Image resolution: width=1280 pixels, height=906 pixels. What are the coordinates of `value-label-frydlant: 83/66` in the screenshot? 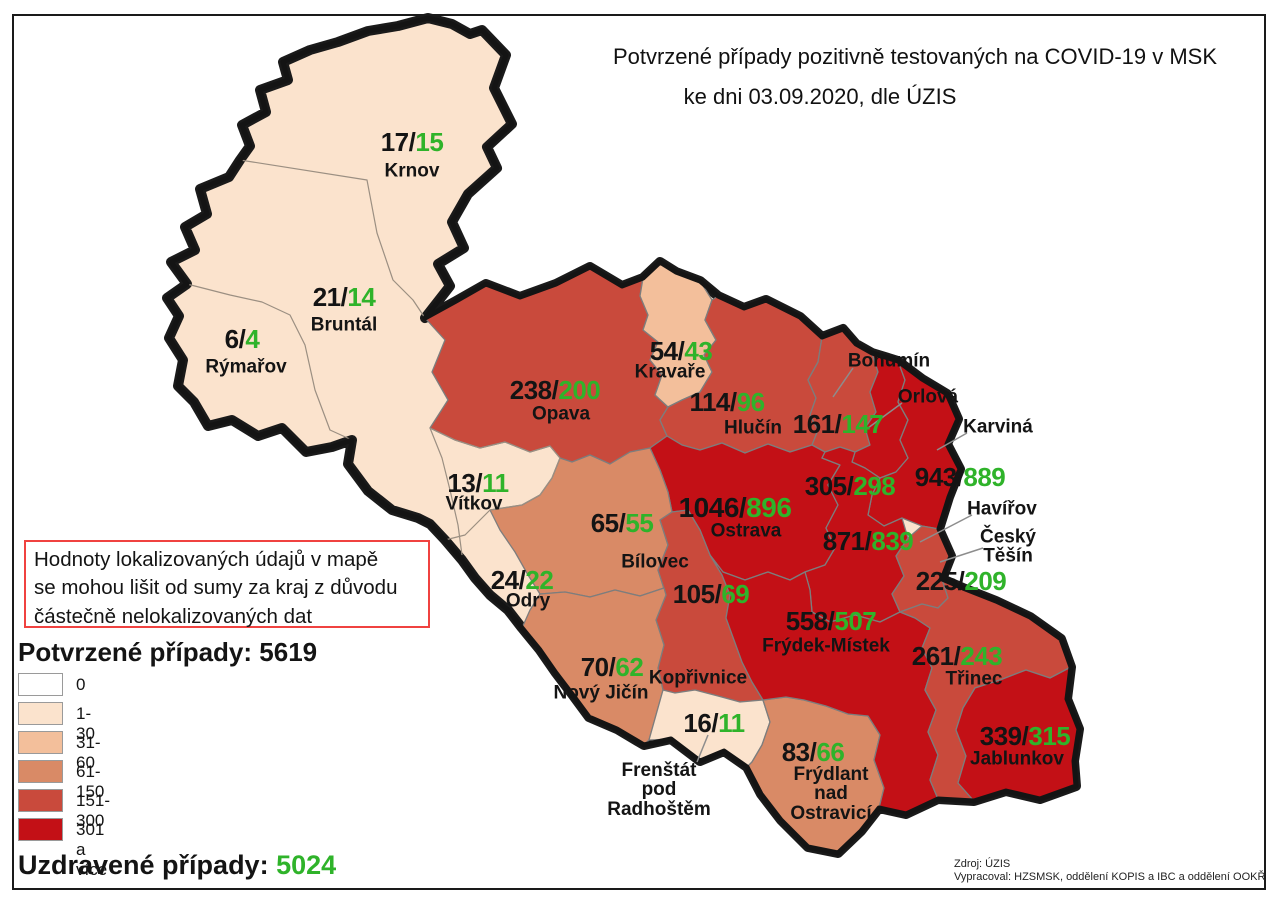 It's located at (813, 752).